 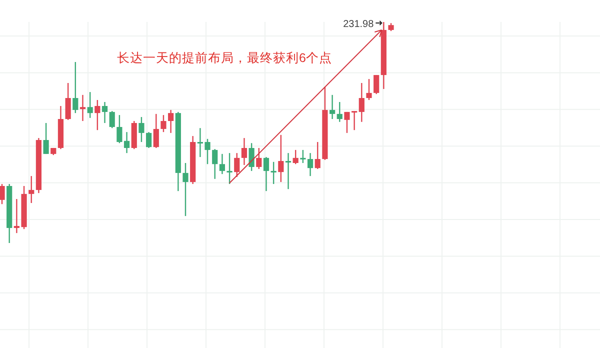 I want to click on annotation: 231.98, so click(x=358, y=24).